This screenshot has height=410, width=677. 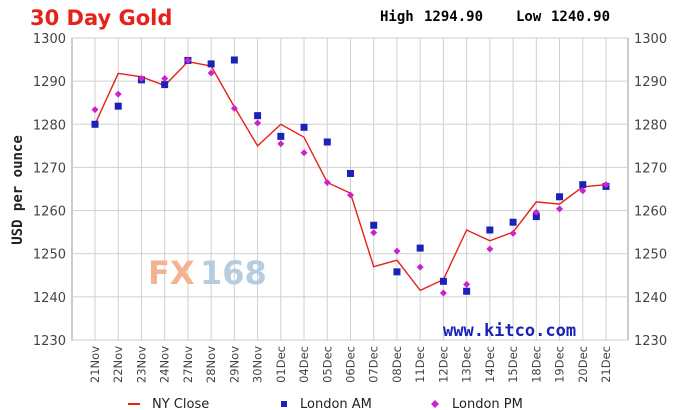 What do you see at coordinates (171, 273) in the screenshot?
I see `watermark-fx: FX` at bounding box center [171, 273].